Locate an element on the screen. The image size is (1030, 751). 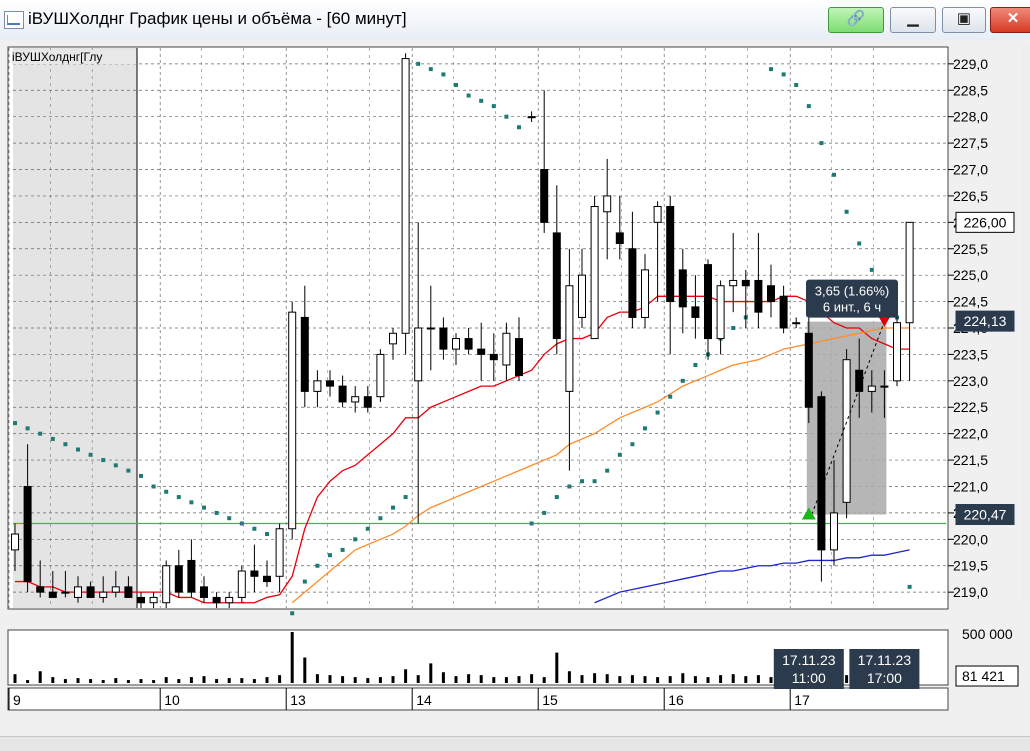
time-axis is located at coordinates (478, 699).